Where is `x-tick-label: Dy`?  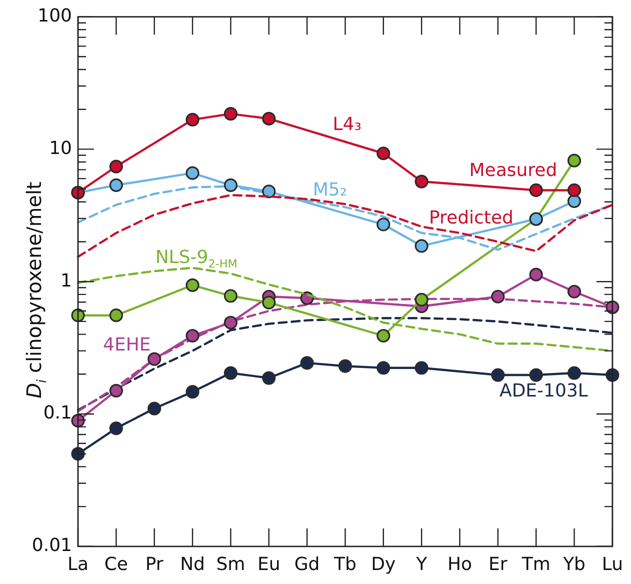
x-tick-label: Dy is located at coordinates (383, 564).